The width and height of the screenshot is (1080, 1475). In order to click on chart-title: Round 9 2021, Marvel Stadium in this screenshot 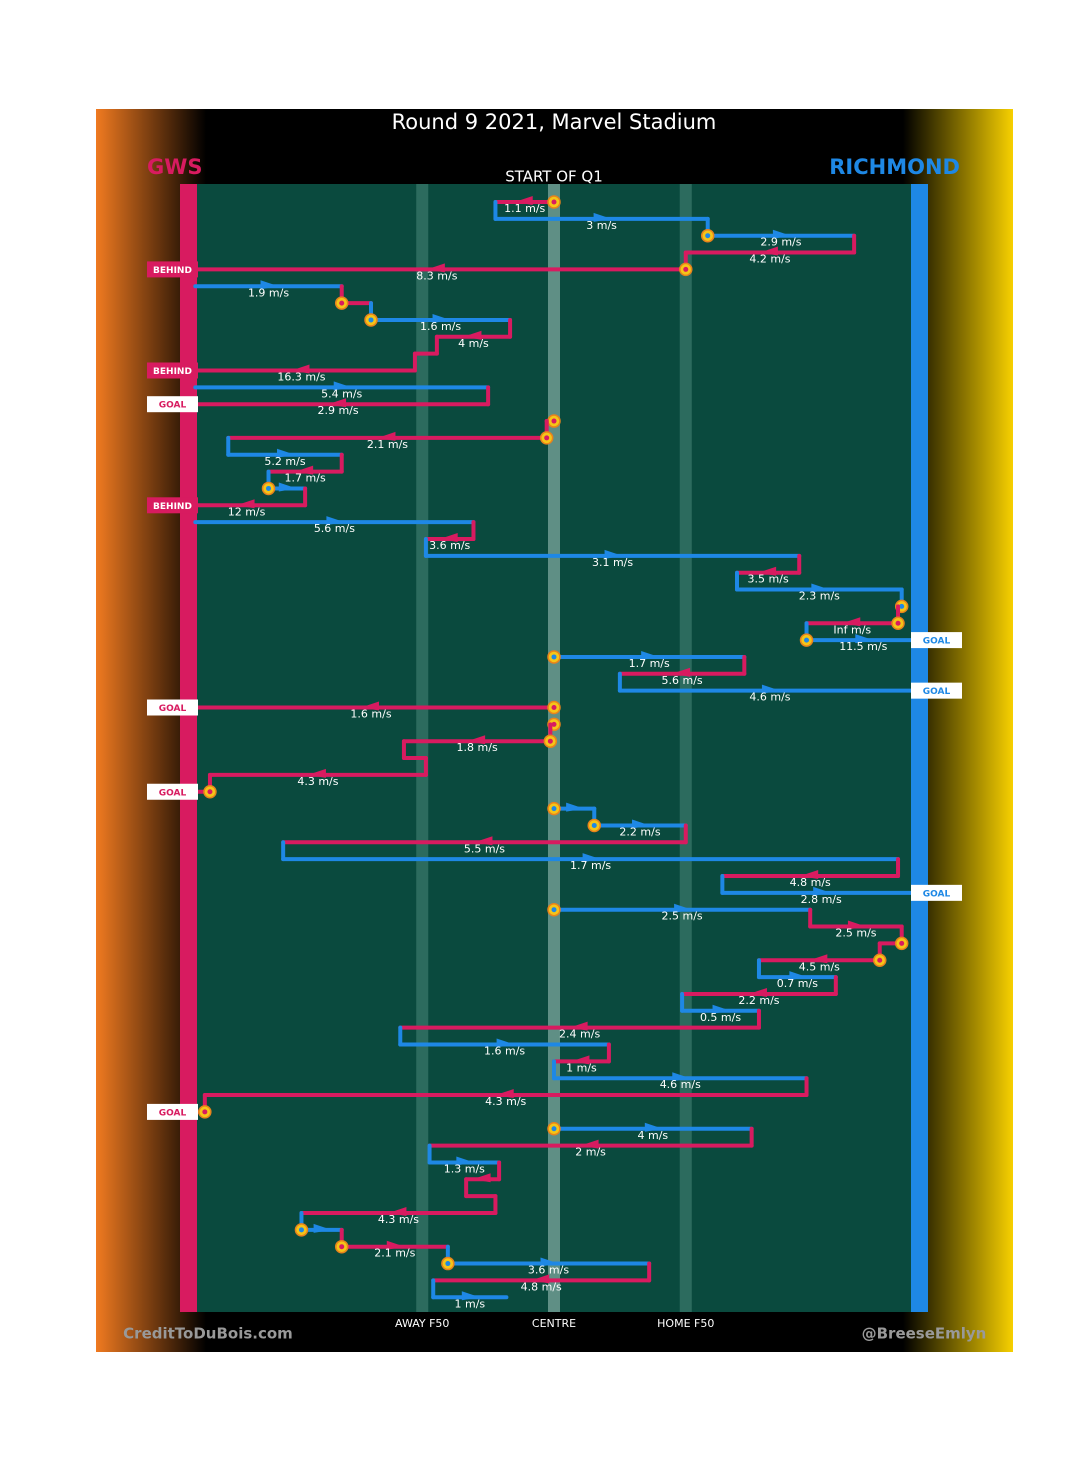, I will do `click(554, 122)`.